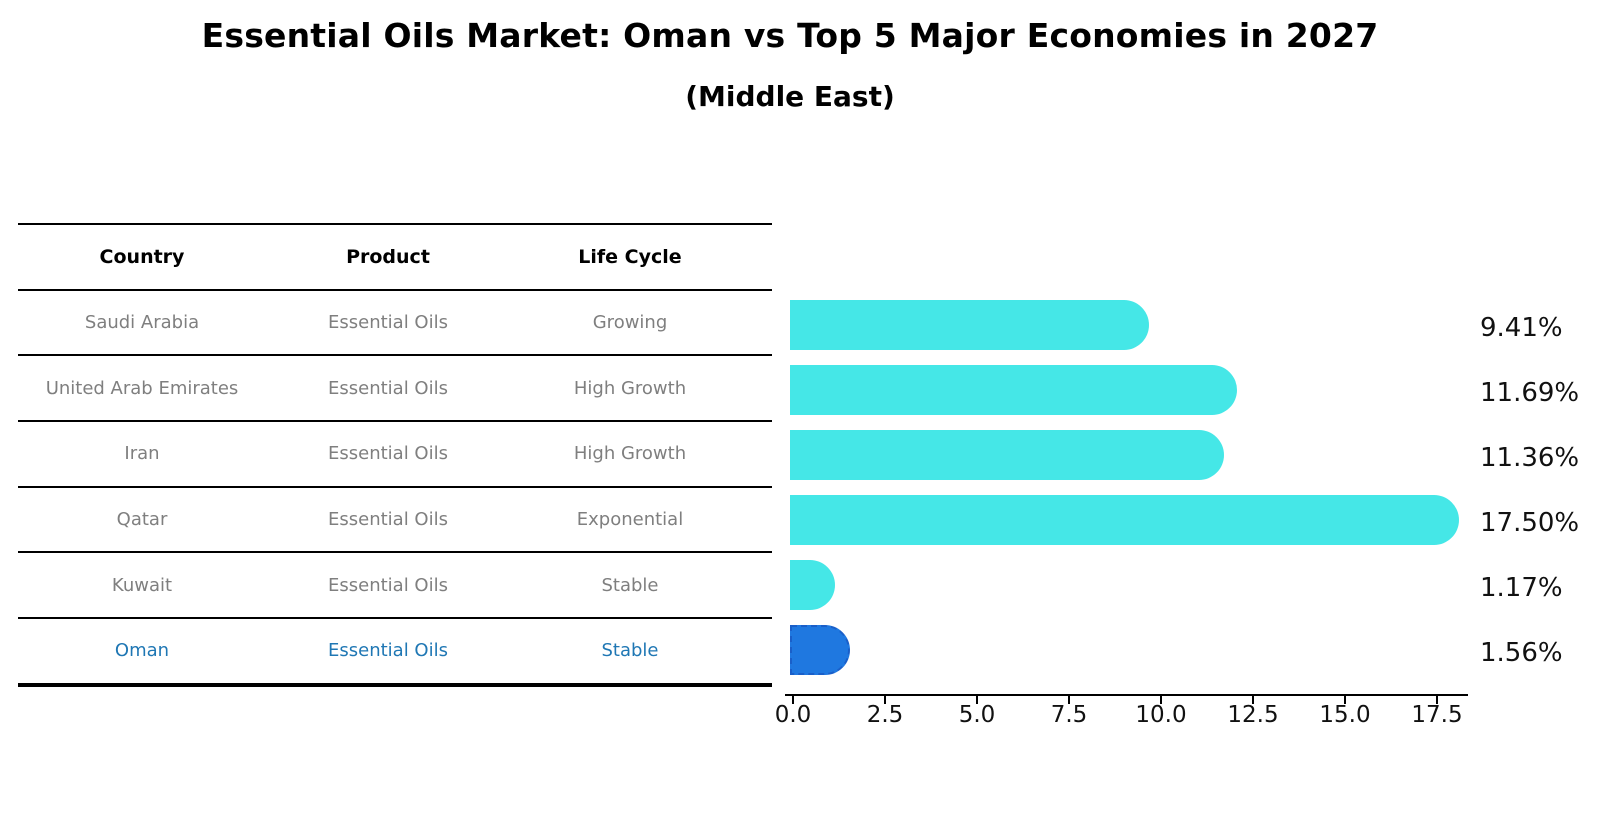 This screenshot has width=1604, height=823. I want to click on x-axis-tick-label: 10.0, so click(1161, 715).